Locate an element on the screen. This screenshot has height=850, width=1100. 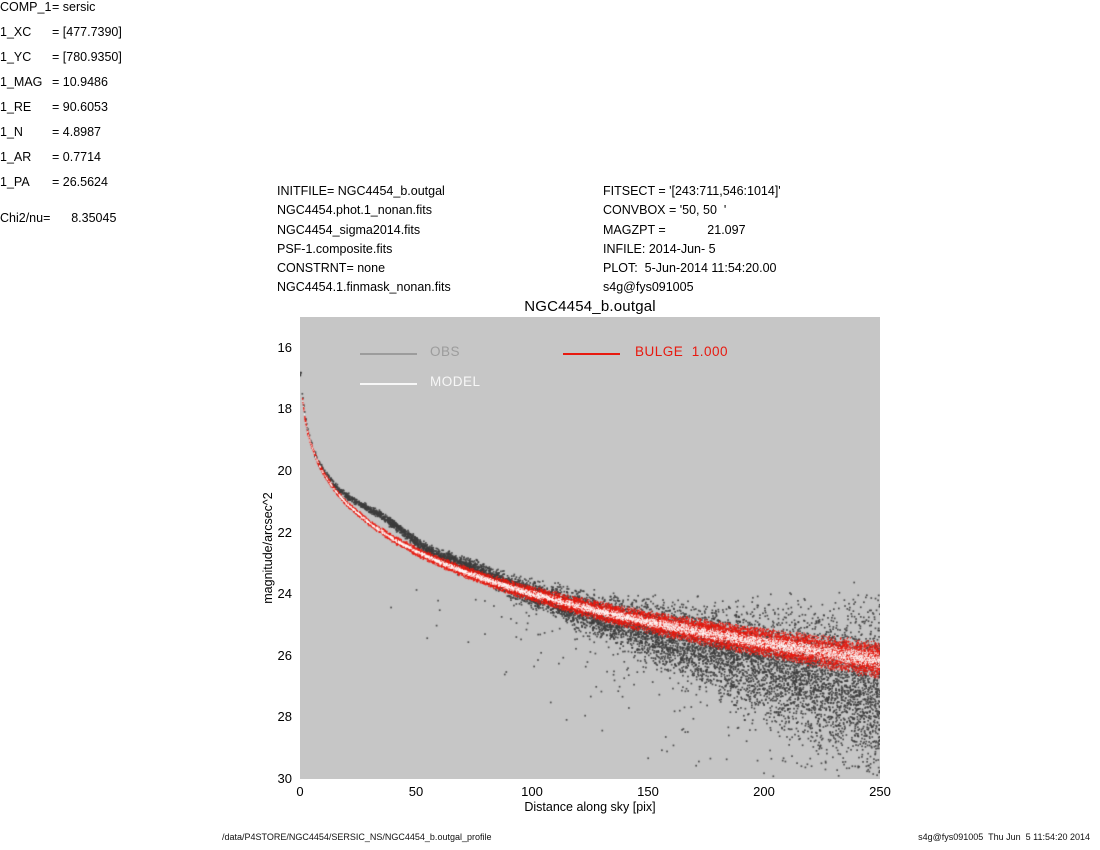
setting-line: CONVBOX = '50, 50 ' is located at coordinates (665, 210).